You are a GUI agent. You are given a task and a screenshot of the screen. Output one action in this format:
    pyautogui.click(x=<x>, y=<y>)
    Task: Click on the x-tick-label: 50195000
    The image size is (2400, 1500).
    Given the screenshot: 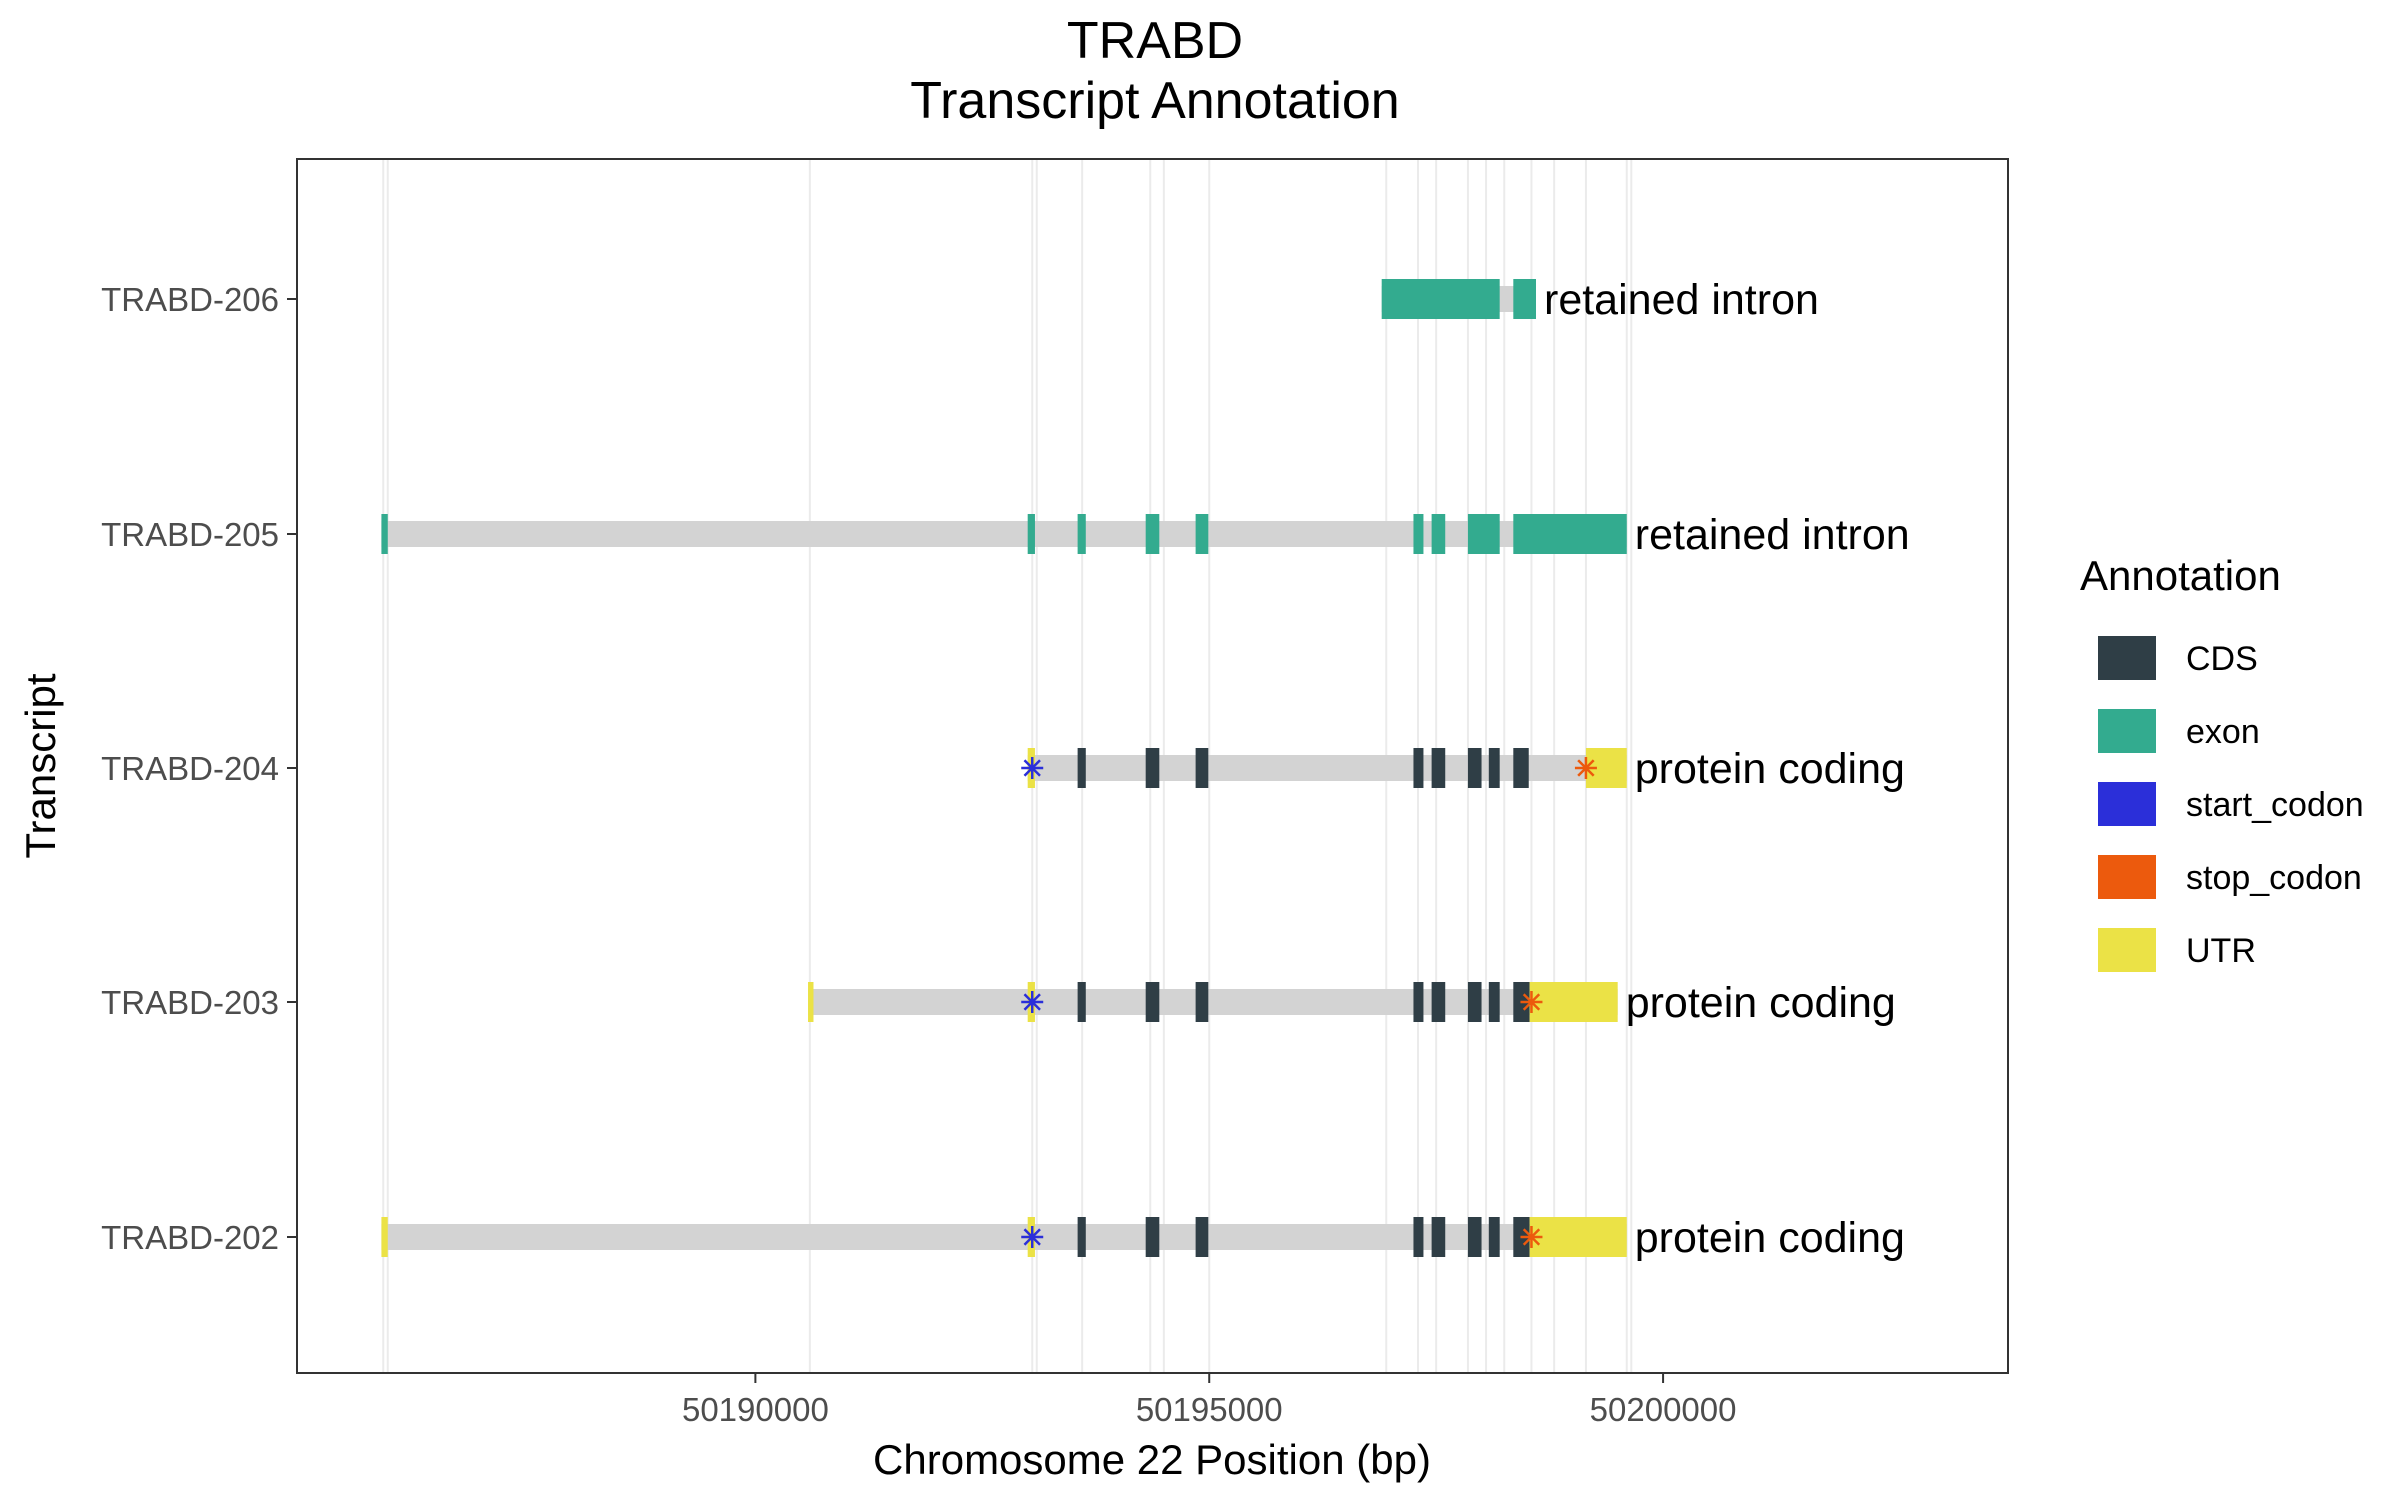 What is the action you would take?
    pyautogui.click(x=1209, y=1409)
    